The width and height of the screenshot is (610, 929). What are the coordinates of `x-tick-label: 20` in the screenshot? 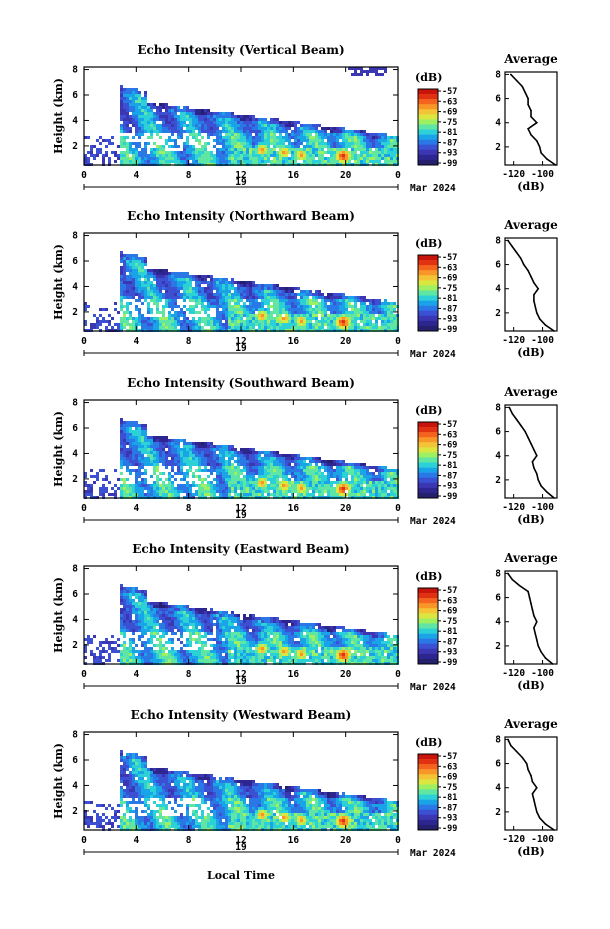 It's located at (346, 175).